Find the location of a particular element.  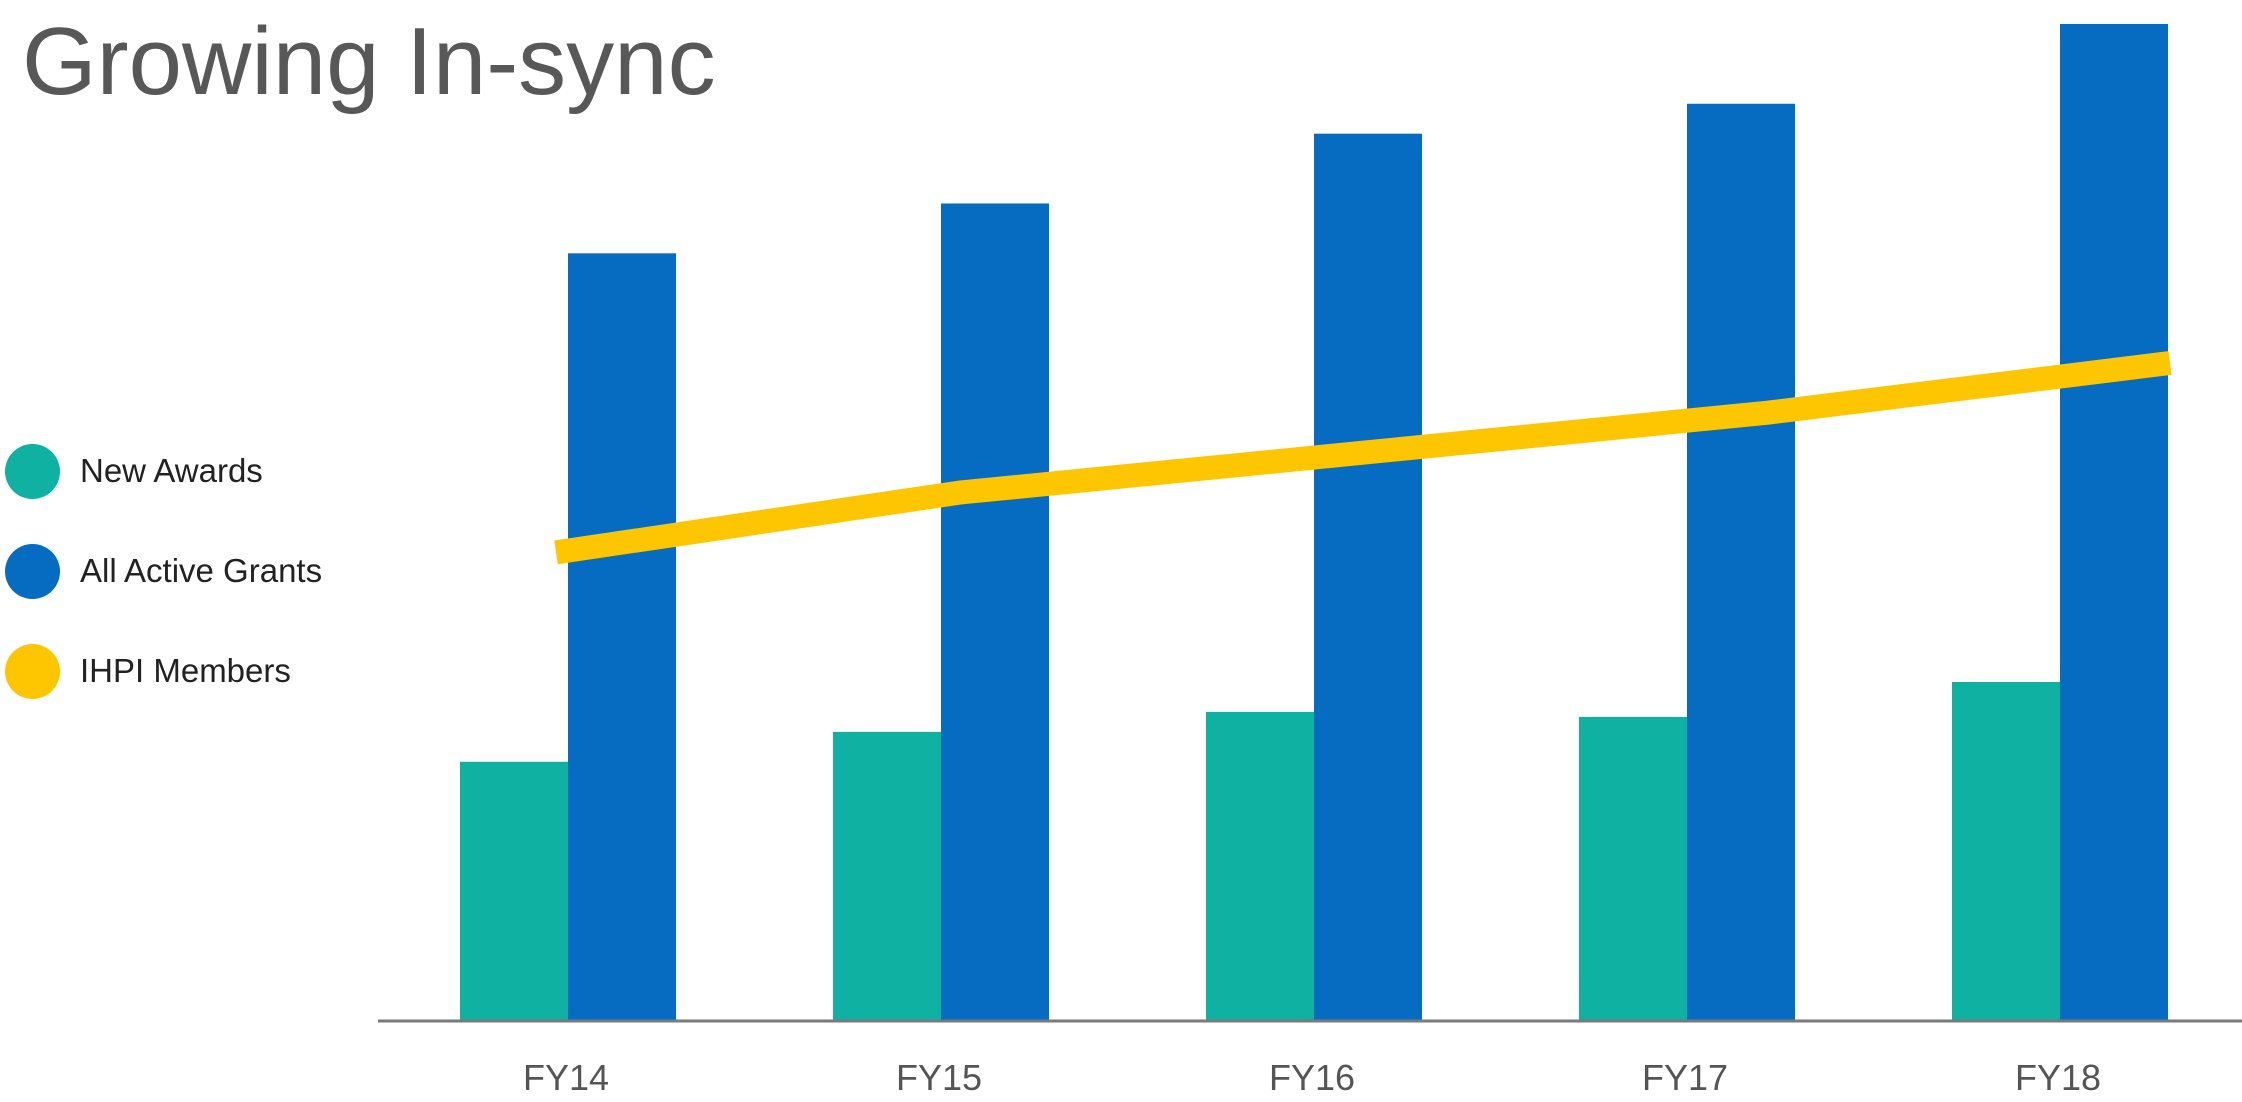

legend-swatch-ihpi-members is located at coordinates (32, 671).